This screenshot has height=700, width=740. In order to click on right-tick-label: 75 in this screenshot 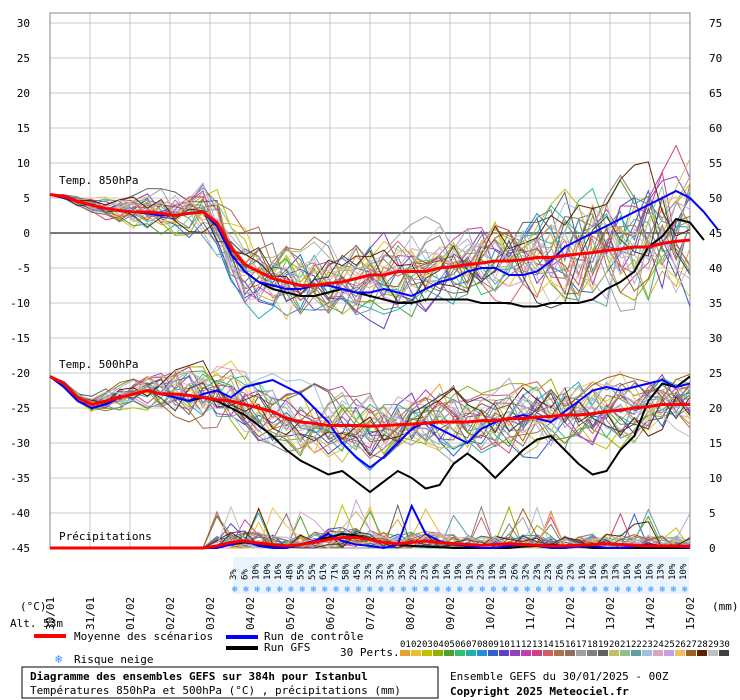, I will do `click(715, 23)`.